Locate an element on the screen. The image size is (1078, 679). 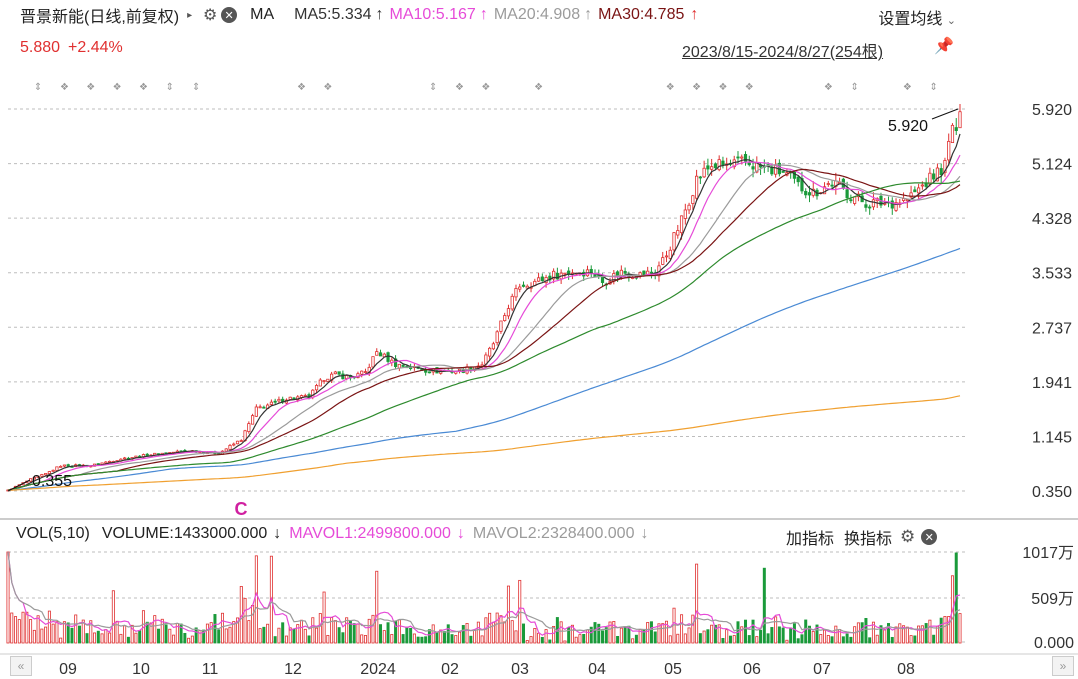
price-tick: 1.941 is located at coordinates (1052, 383).